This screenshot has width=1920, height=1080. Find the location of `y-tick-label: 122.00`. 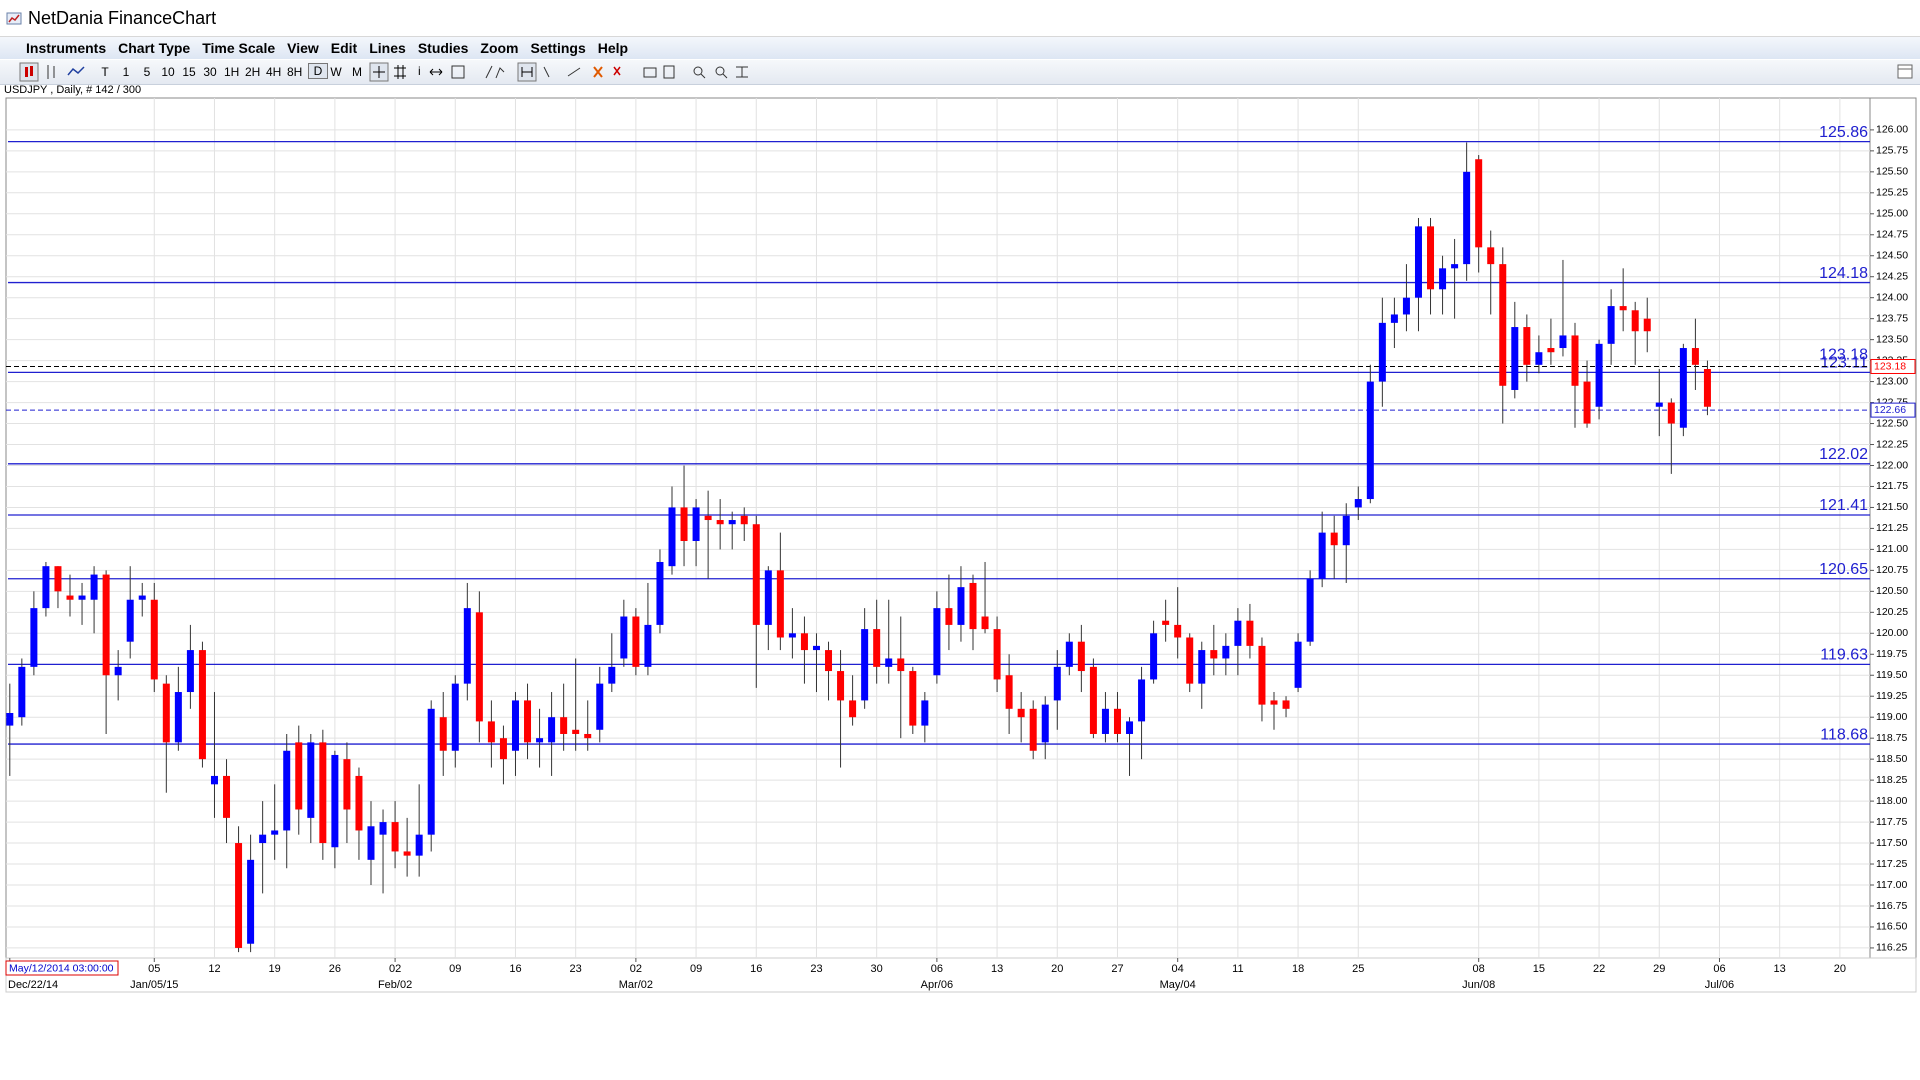

y-tick-label: 122.00 is located at coordinates (1892, 465).